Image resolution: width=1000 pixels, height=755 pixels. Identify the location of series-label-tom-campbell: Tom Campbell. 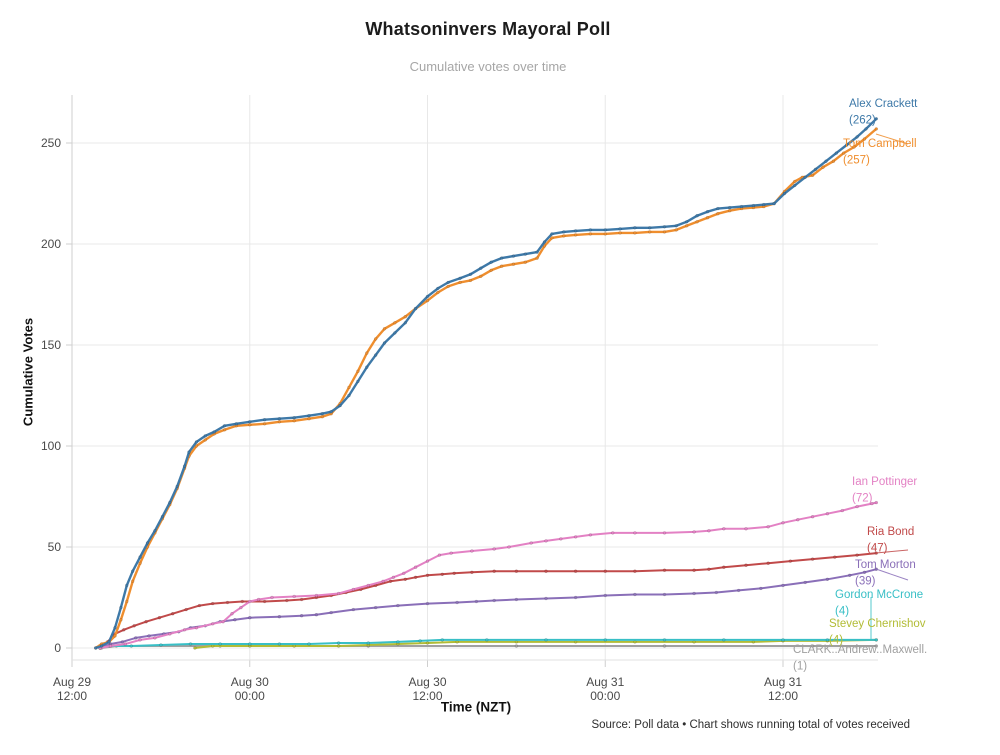
(880, 144).